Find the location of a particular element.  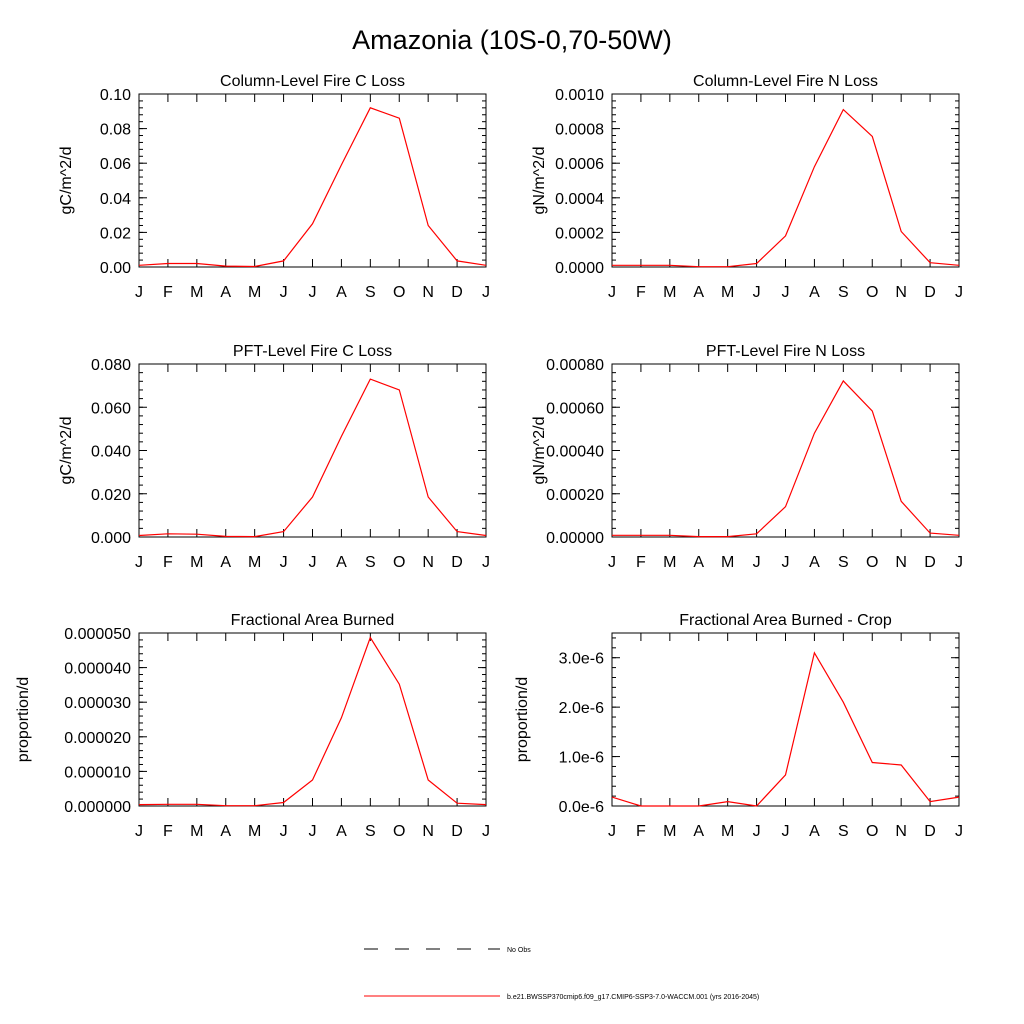

y-tick-label: 0.00040 is located at coordinates (575, 452).